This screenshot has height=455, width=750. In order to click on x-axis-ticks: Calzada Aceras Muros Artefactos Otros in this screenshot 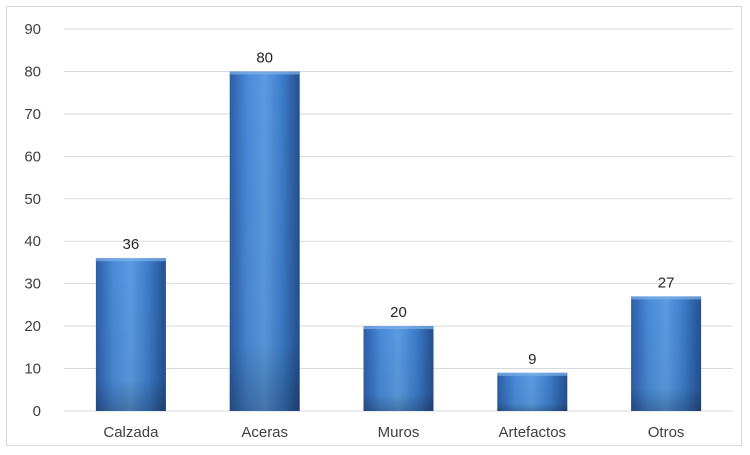, I will do `click(393, 432)`.